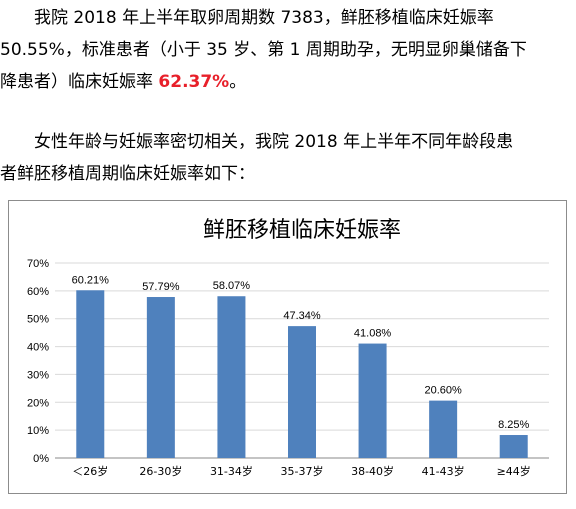 This screenshot has height=509, width=576. What do you see at coordinates (161, 287) in the screenshot?
I see `data-label: 57.79%` at bounding box center [161, 287].